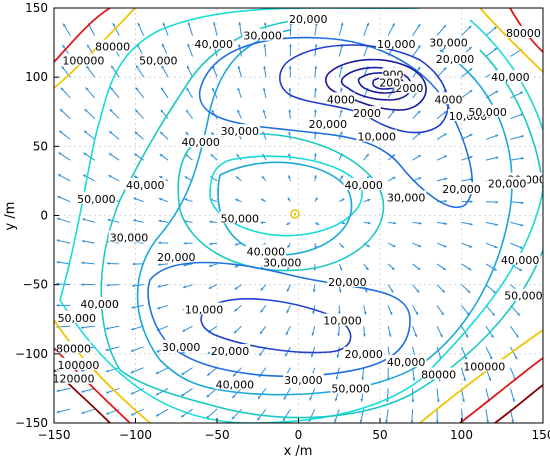  I want to click on x-tick-label: 50, so click(379, 435).